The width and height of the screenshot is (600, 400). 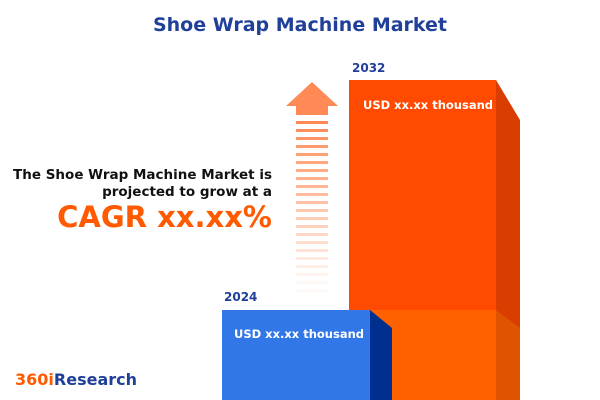 What do you see at coordinates (300, 25) in the screenshot?
I see `chart-title: Shoe Wrap Machine Market` at bounding box center [300, 25].